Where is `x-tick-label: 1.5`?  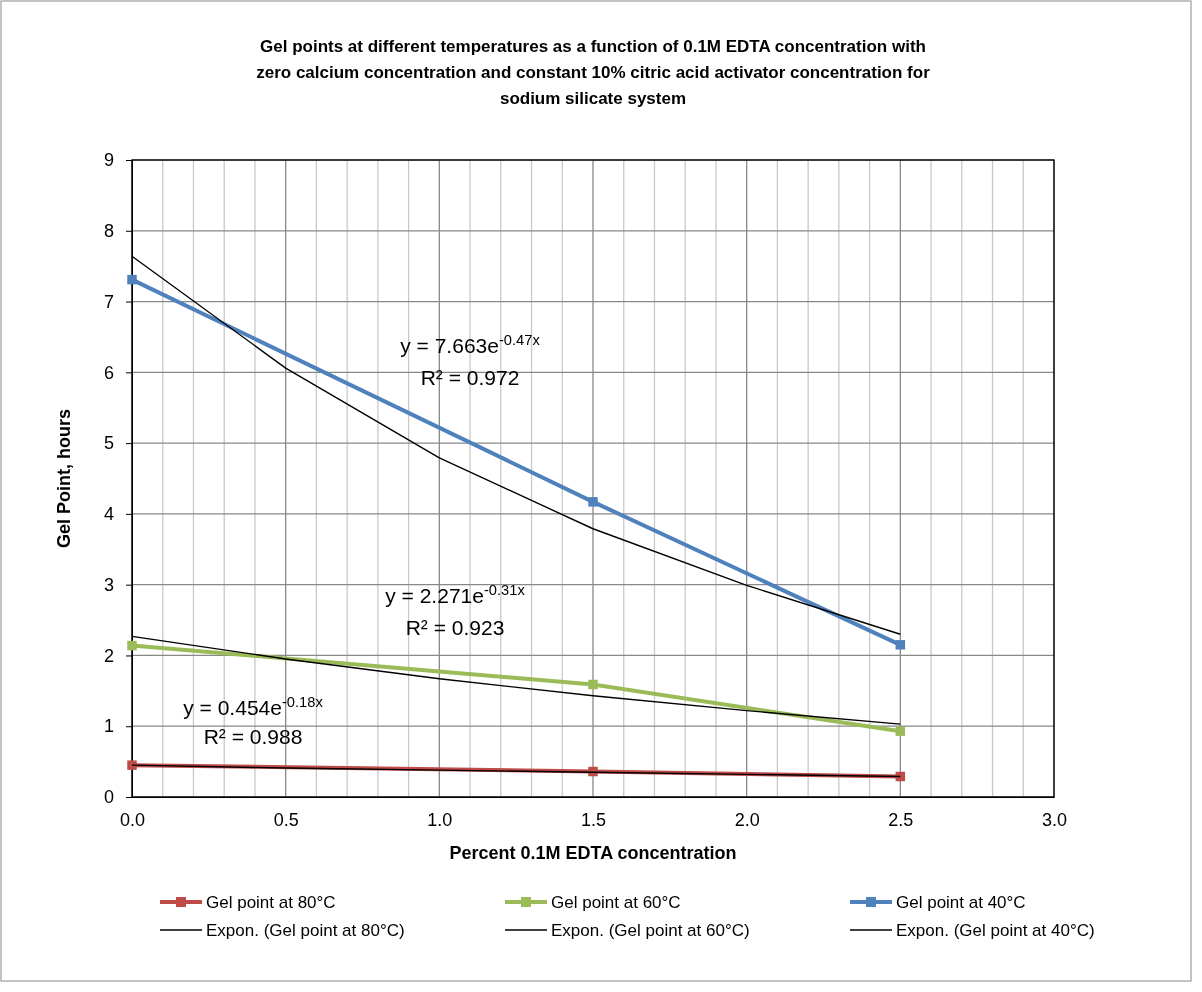
x-tick-label: 1.5 is located at coordinates (593, 819).